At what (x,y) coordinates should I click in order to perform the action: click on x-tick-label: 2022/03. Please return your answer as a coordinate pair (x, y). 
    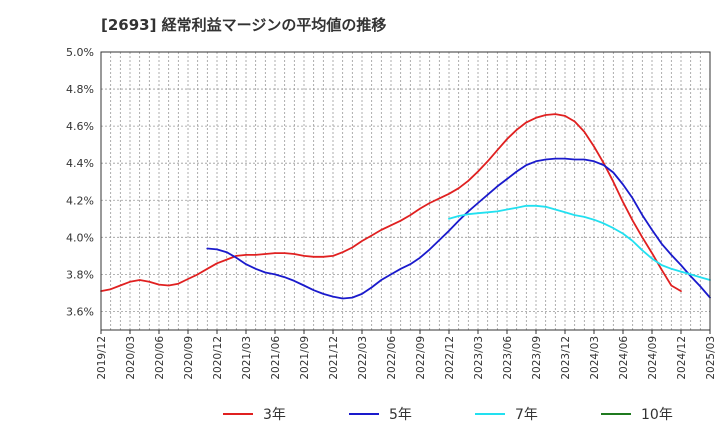
    Looking at the image, I should click on (363, 358).